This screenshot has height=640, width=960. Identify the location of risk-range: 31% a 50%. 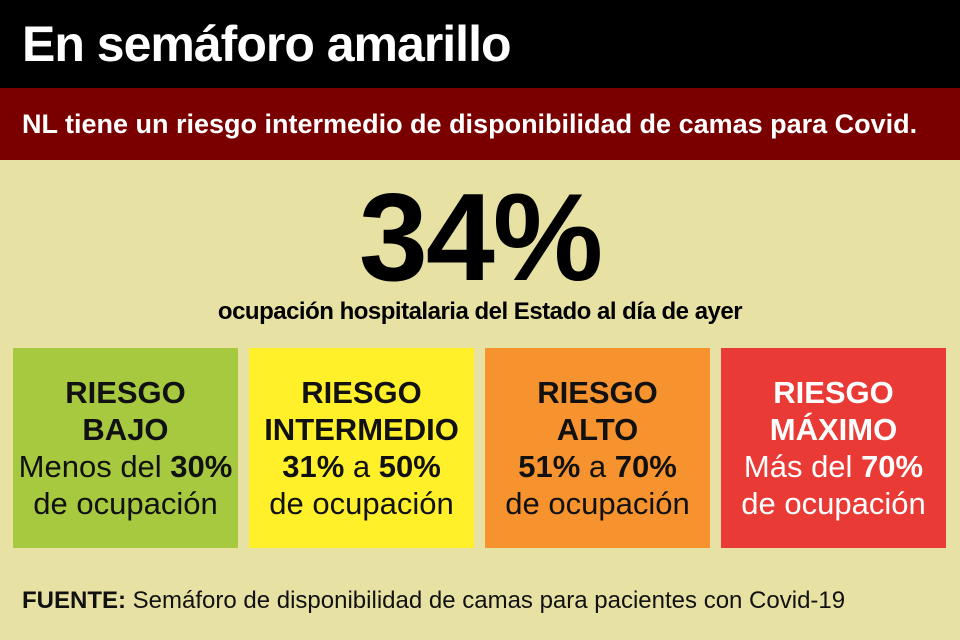
(361, 466).